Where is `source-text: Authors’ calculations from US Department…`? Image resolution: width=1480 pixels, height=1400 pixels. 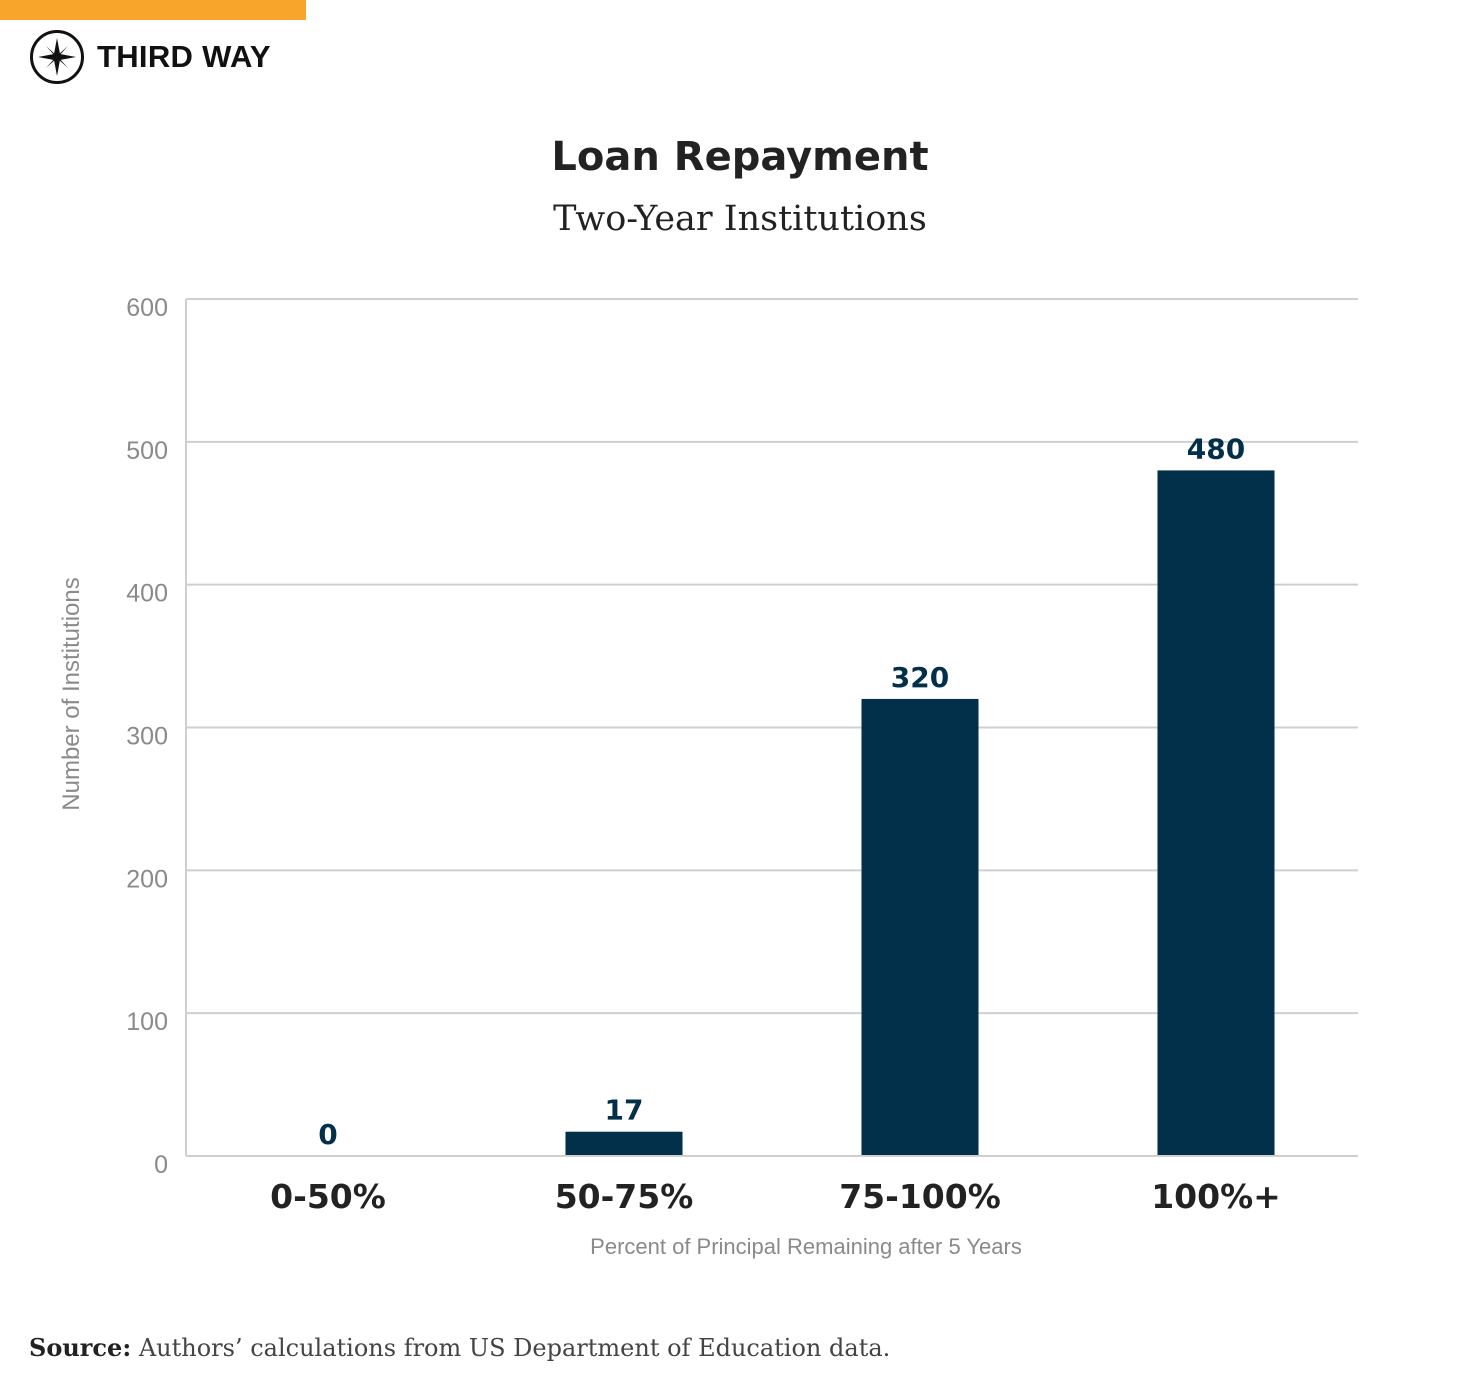
source-text: Authors’ calculations from US Department… is located at coordinates (514, 1348).